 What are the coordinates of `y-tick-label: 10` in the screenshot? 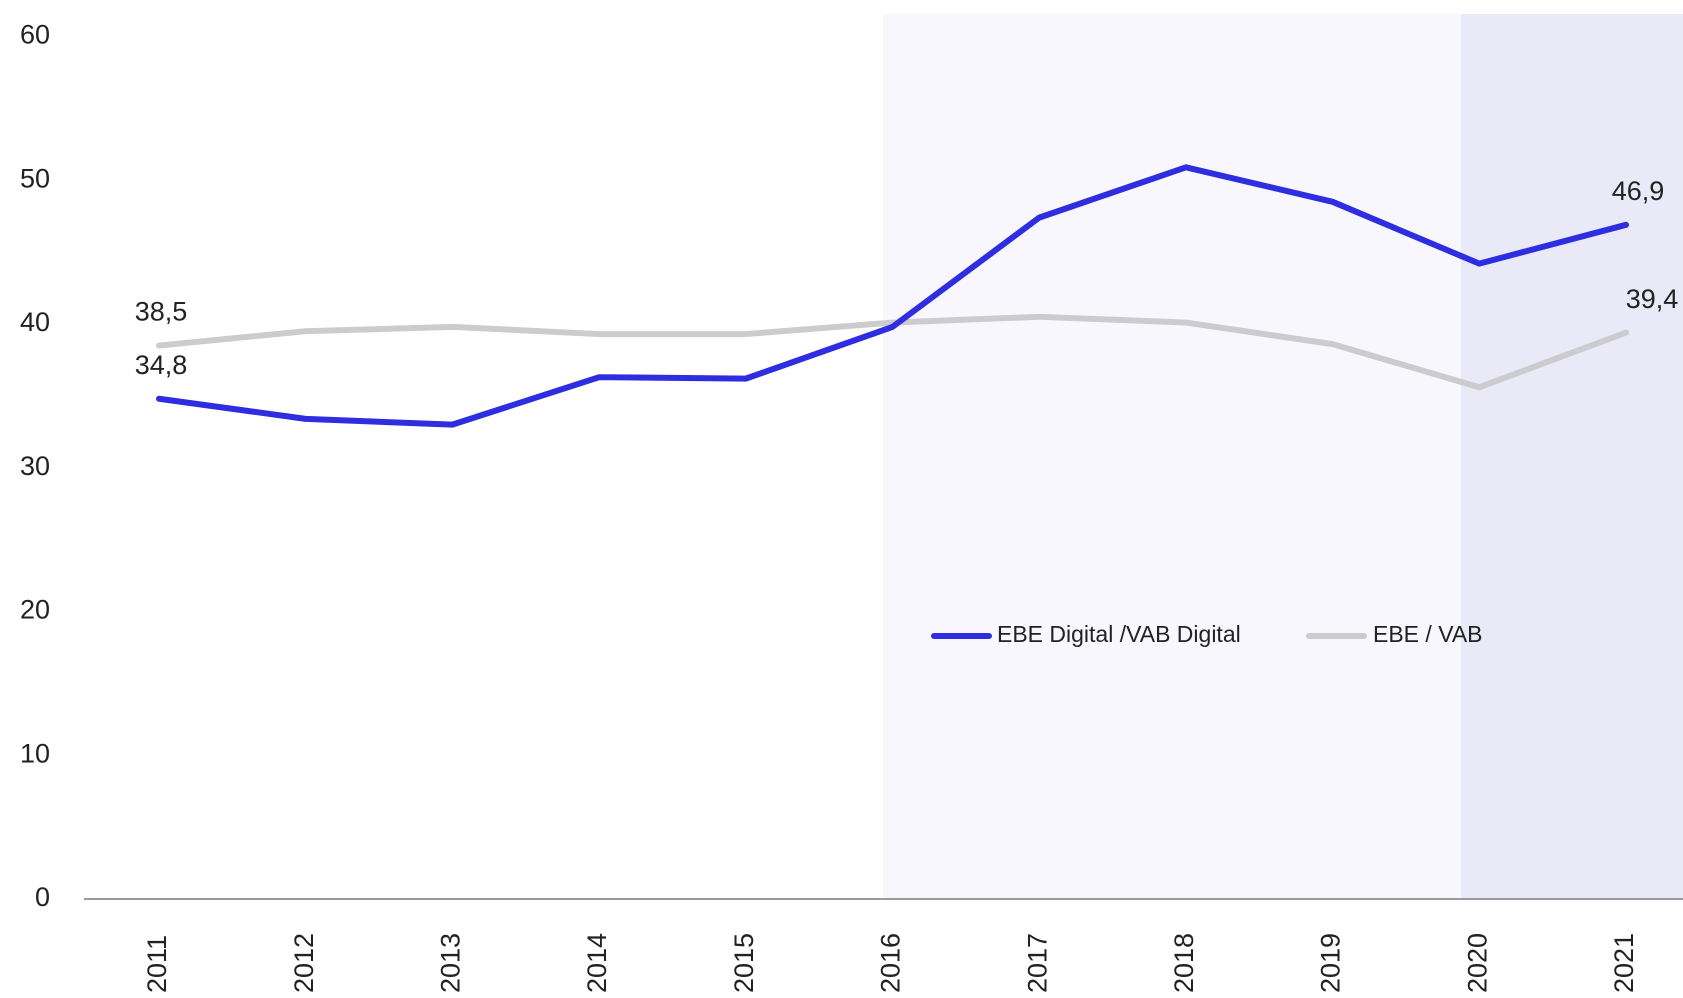 It's located at (35, 753).